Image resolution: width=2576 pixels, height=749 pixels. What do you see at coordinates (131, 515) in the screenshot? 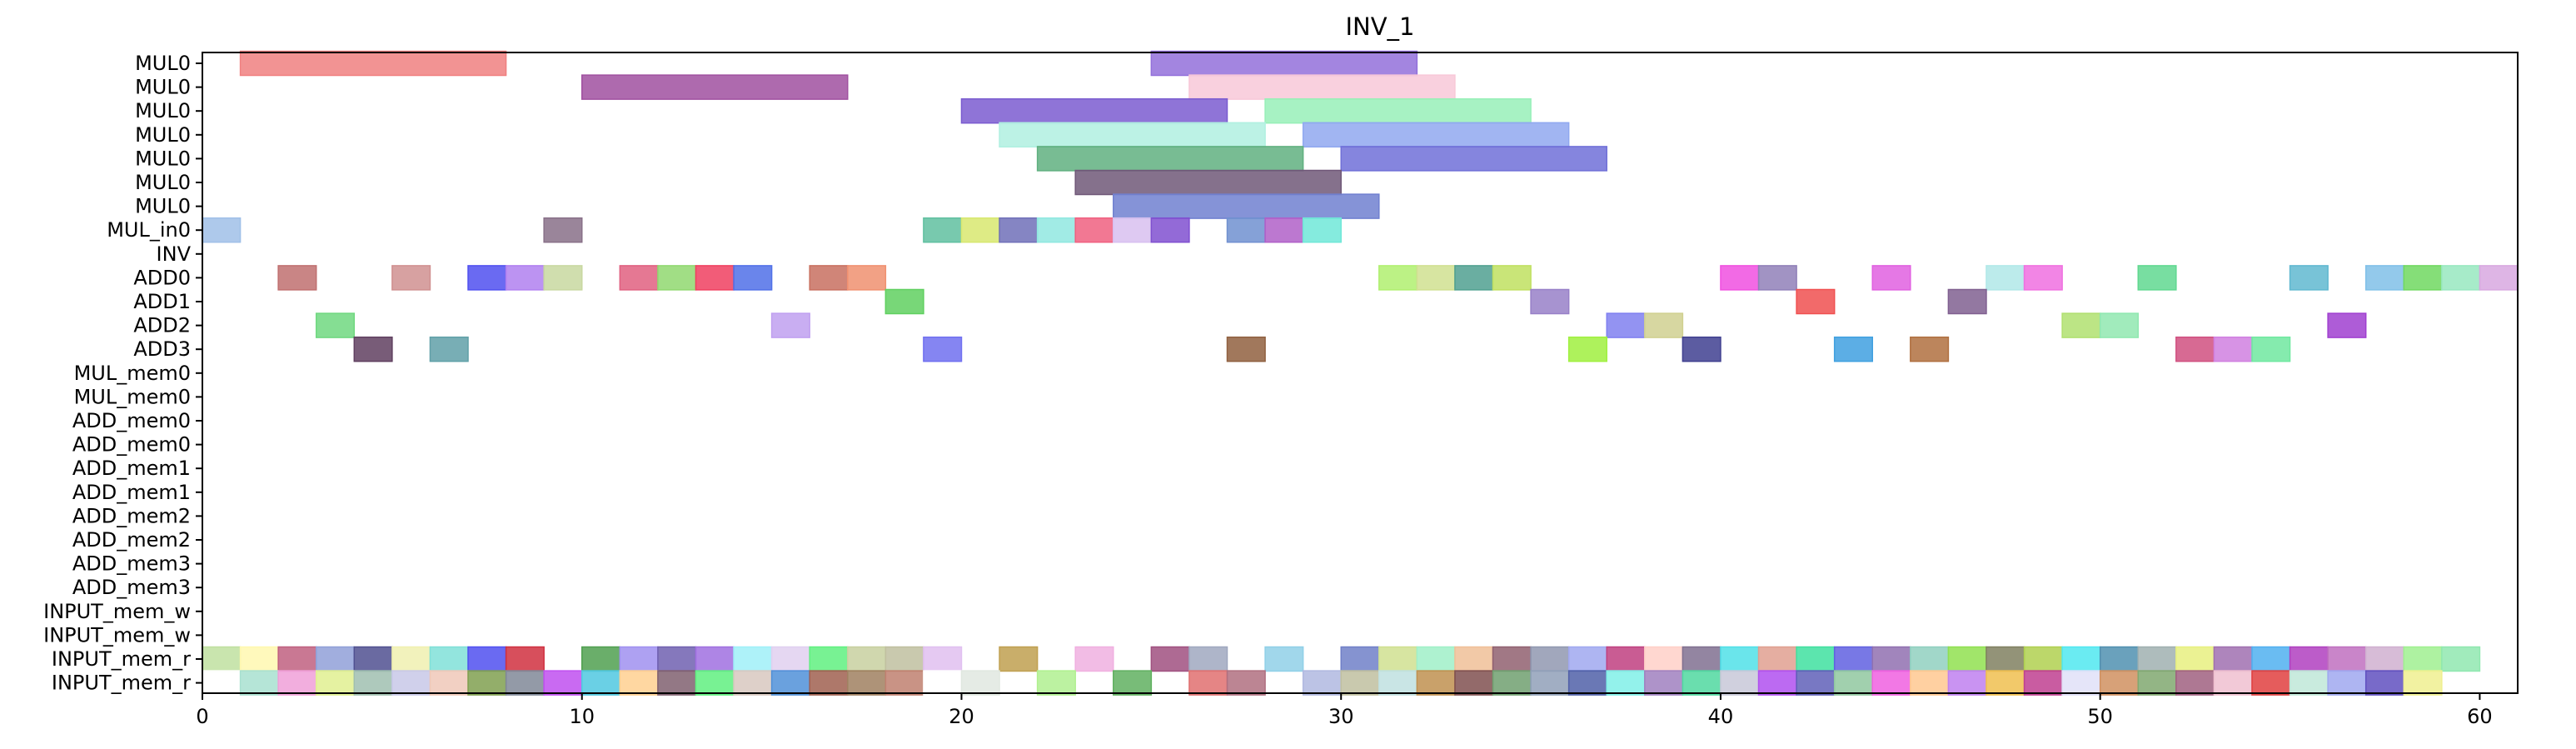
I see `row-label-19: ADD_mem2` at bounding box center [131, 515].